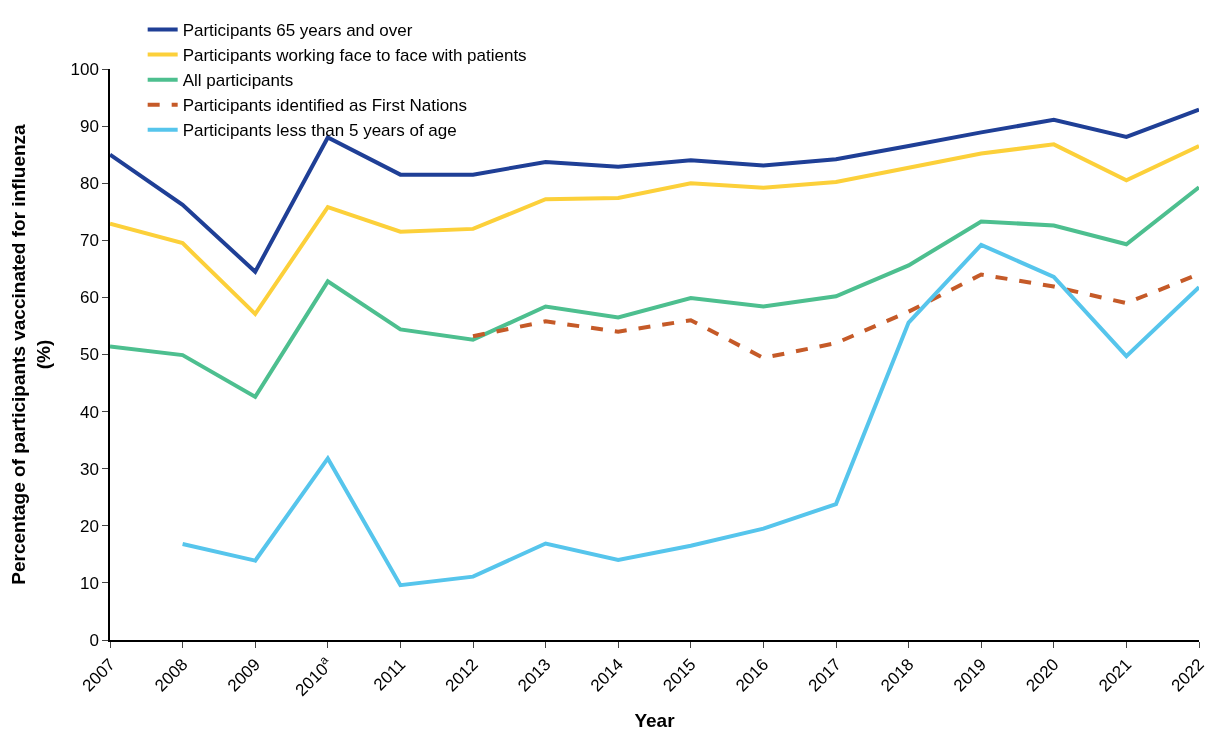 Image resolution: width=1219 pixels, height=740 pixels. What do you see at coordinates (655, 721) in the screenshot?
I see `x-axis-title: Year` at bounding box center [655, 721].